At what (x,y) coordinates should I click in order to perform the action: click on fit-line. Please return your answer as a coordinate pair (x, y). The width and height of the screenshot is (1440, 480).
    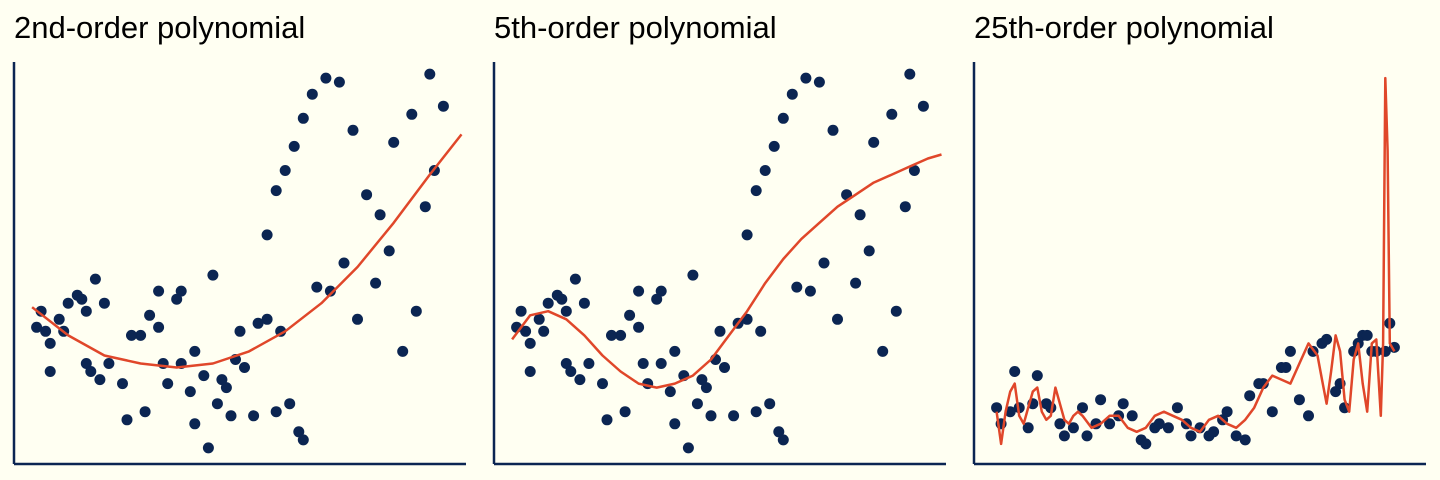
    Looking at the image, I should click on (246, 250).